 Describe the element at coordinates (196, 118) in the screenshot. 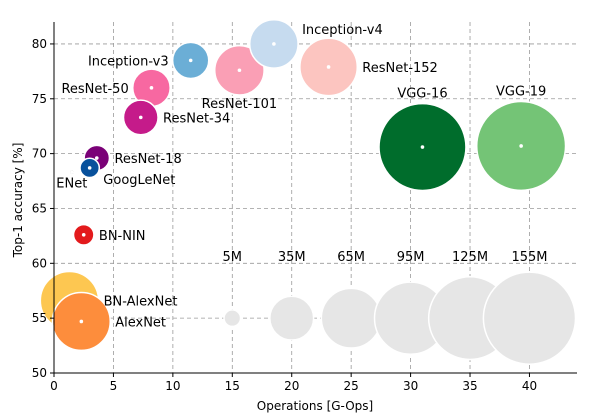

I see `point-label: ResNet-34` at that location.